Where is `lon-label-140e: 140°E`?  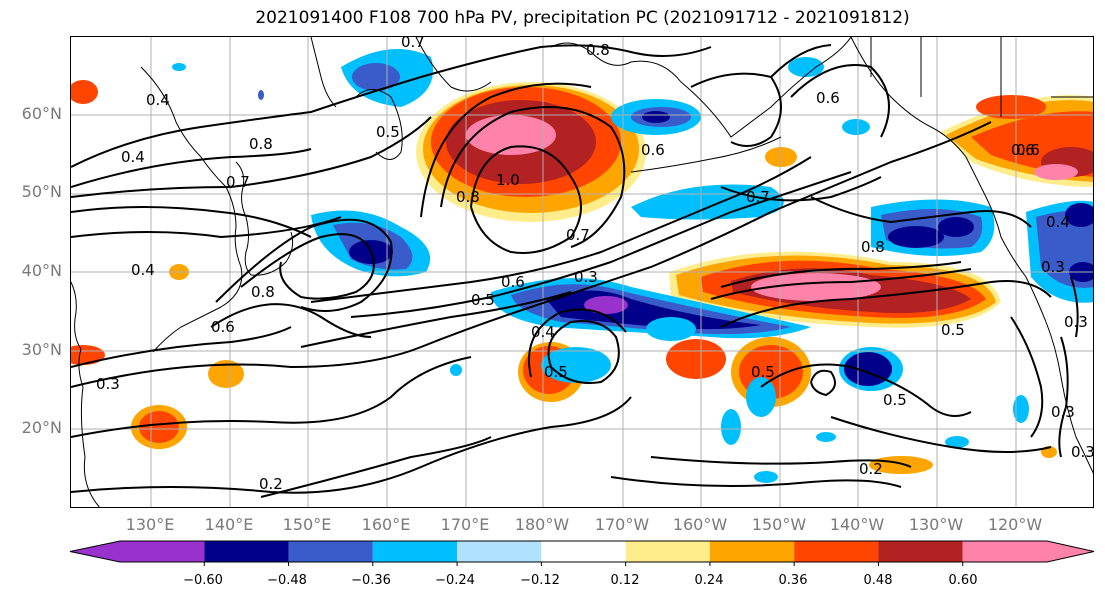
lon-label-140e: 140°E is located at coordinates (229, 524).